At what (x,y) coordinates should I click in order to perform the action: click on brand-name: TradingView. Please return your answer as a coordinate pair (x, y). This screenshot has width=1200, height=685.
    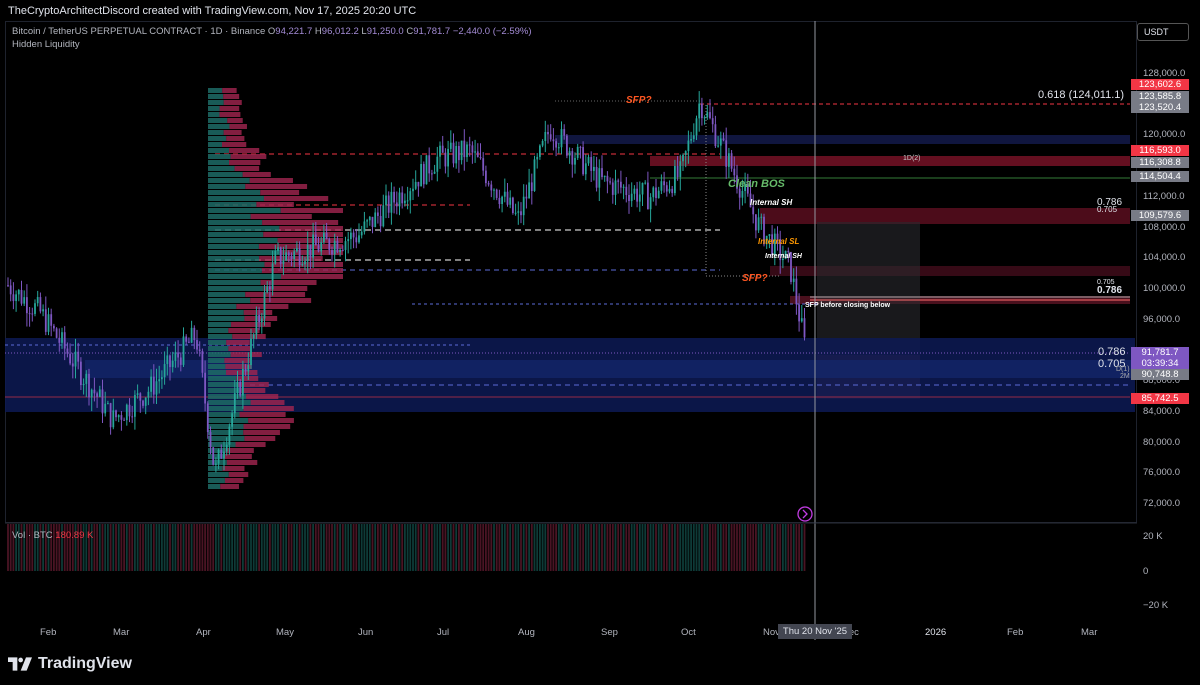
    Looking at the image, I should click on (85, 663).